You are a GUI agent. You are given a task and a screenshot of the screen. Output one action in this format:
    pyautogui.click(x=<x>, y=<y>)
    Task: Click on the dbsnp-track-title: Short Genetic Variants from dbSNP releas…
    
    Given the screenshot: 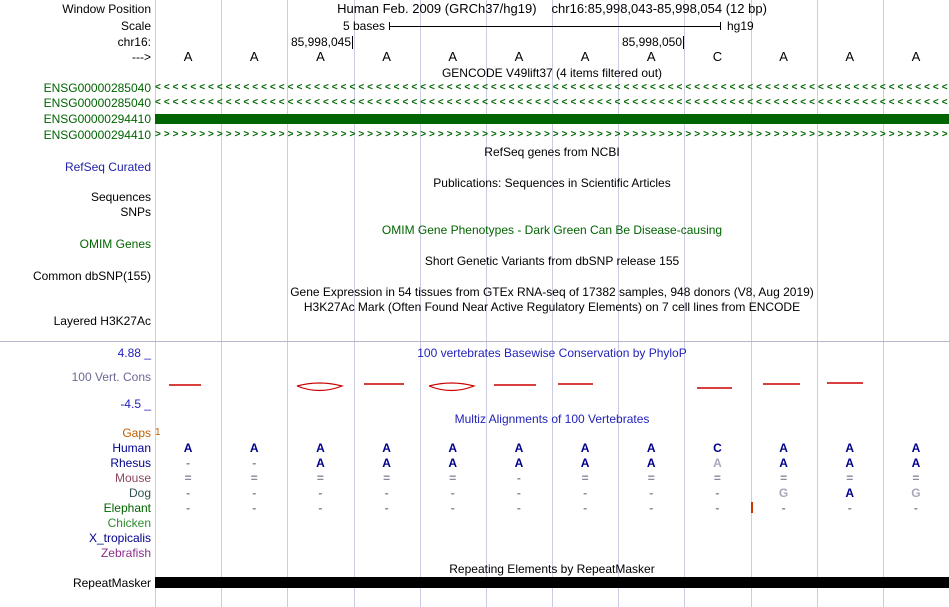 What is the action you would take?
    pyautogui.click(x=552, y=261)
    